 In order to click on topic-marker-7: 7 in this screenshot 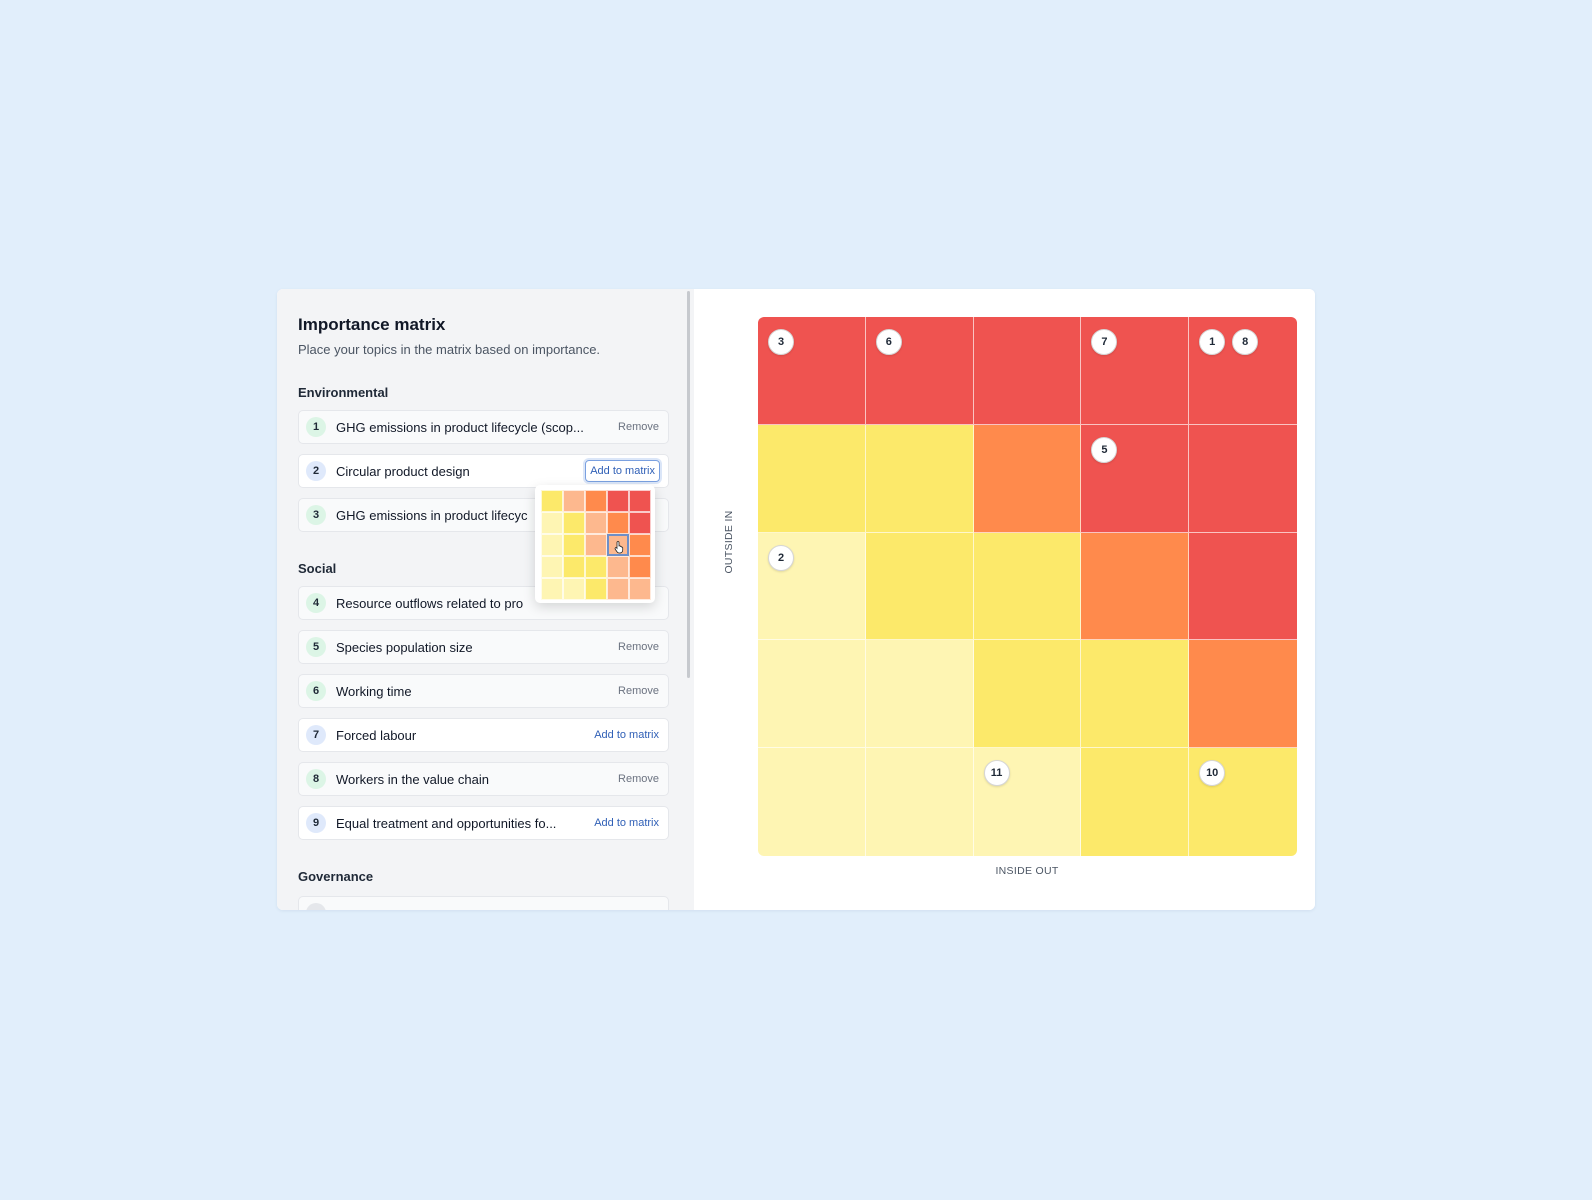, I will do `click(1104, 342)`.